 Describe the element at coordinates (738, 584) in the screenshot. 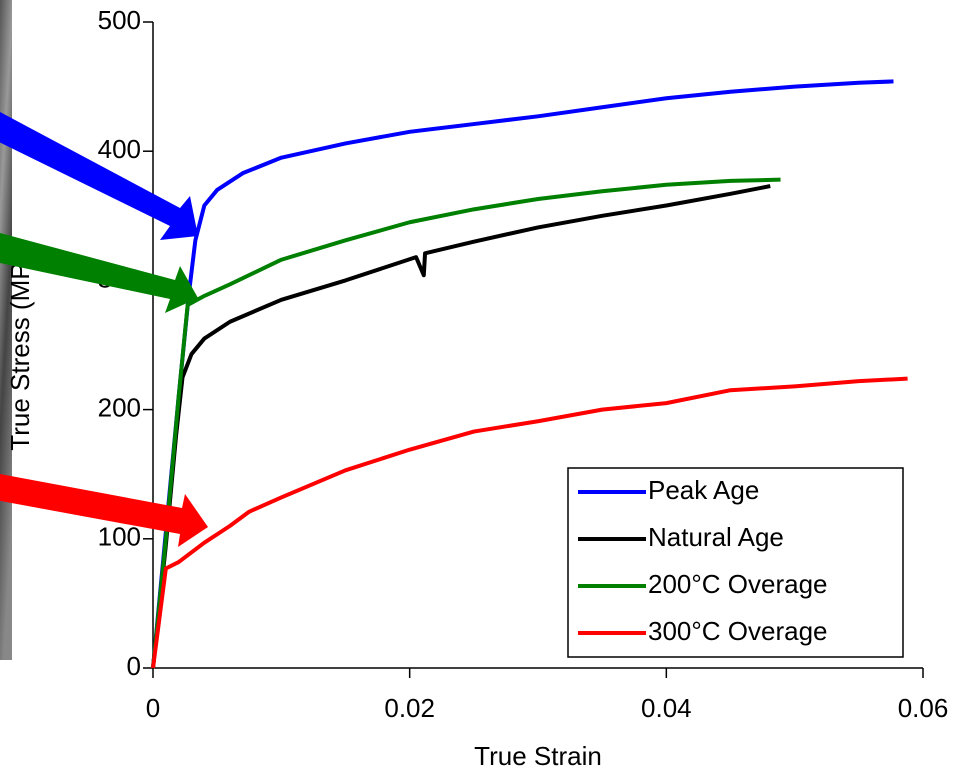

I see `legend-label: 200°C Overage` at that location.